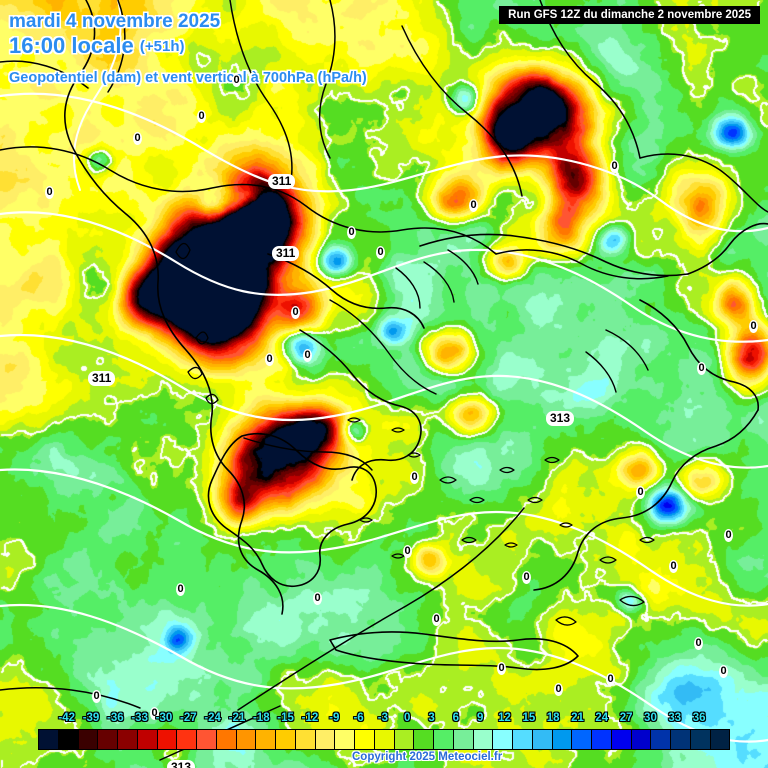 The image size is (768, 768). Describe the element at coordinates (66, 718) in the screenshot. I see `colorbar-tick: -42` at that location.